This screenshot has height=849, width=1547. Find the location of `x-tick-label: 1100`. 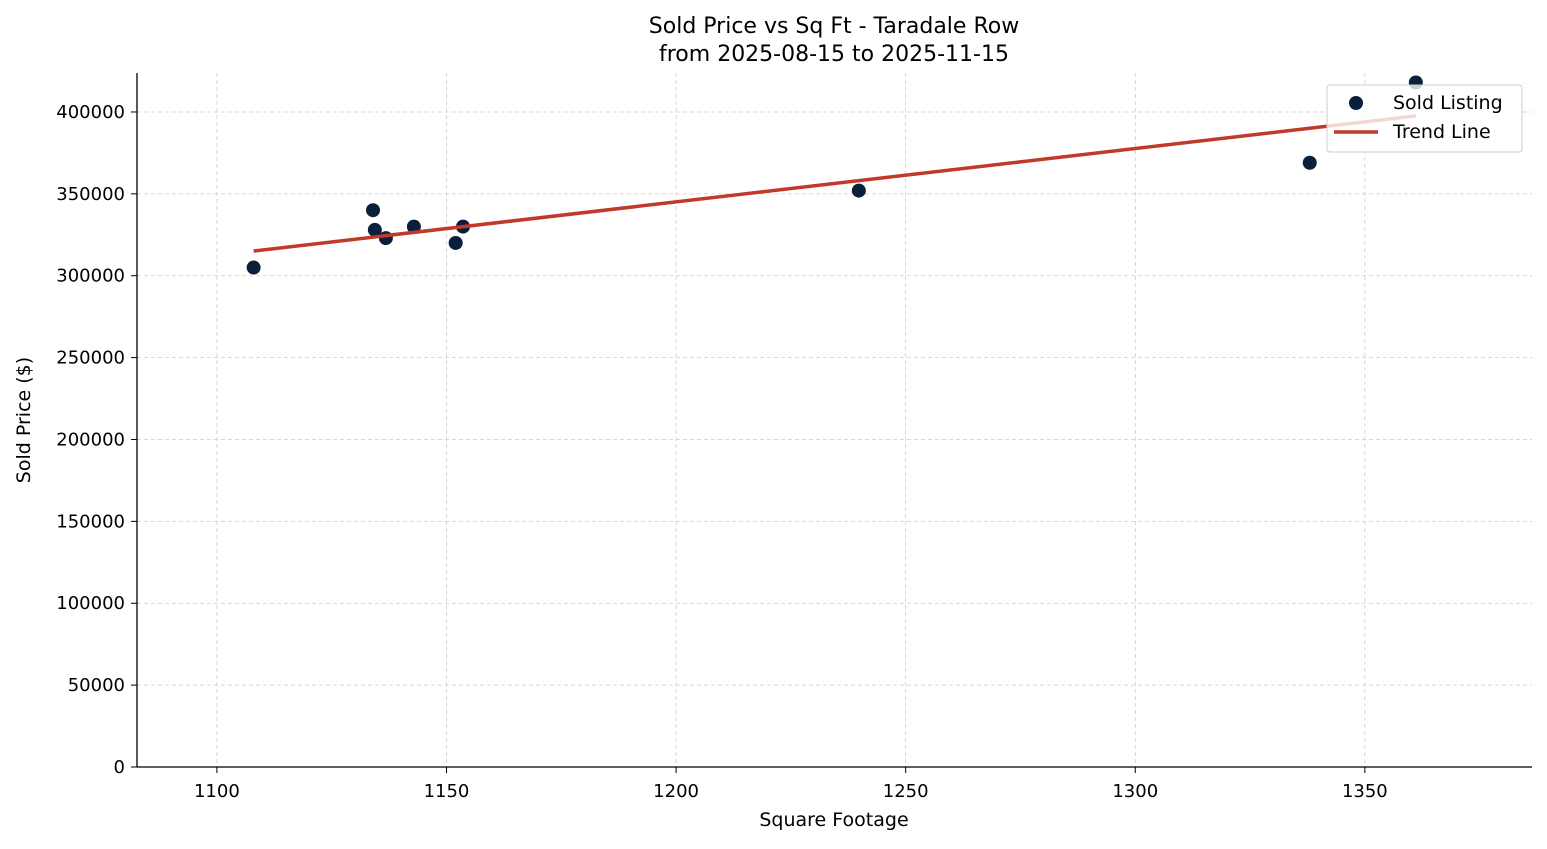

x-tick-label: 1100 is located at coordinates (217, 791).